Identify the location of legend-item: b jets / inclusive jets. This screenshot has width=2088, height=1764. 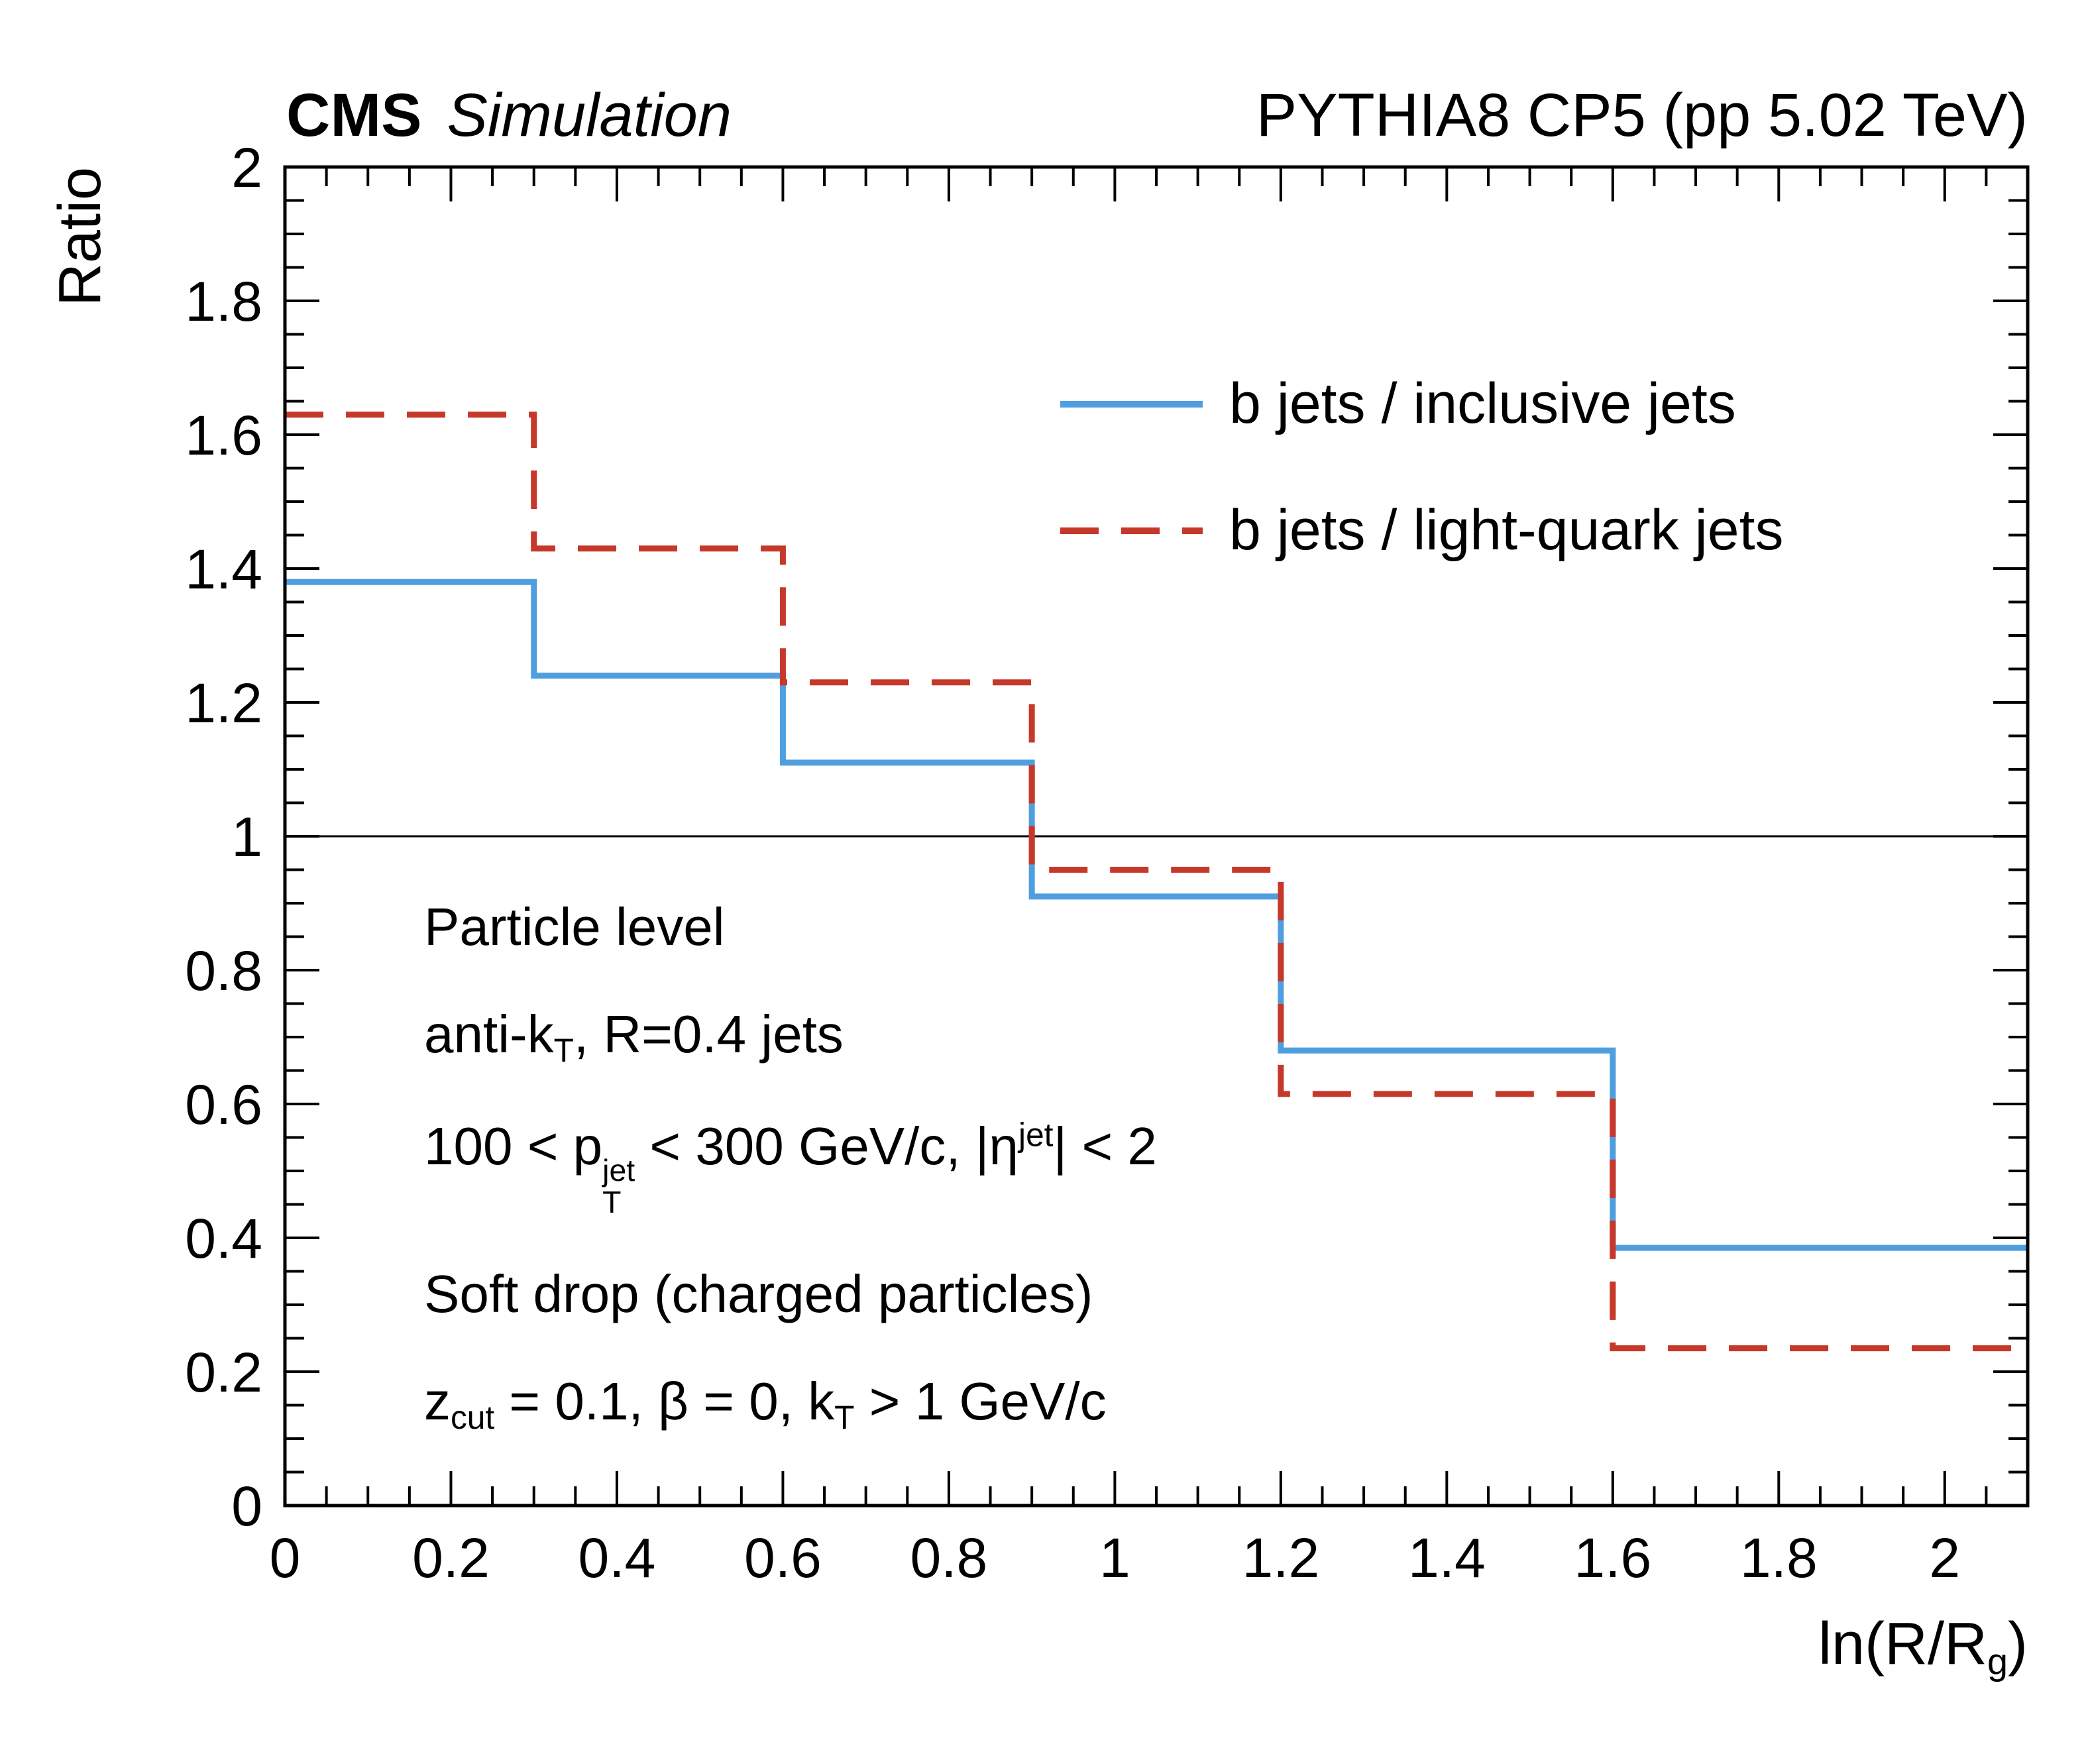
(1421, 404).